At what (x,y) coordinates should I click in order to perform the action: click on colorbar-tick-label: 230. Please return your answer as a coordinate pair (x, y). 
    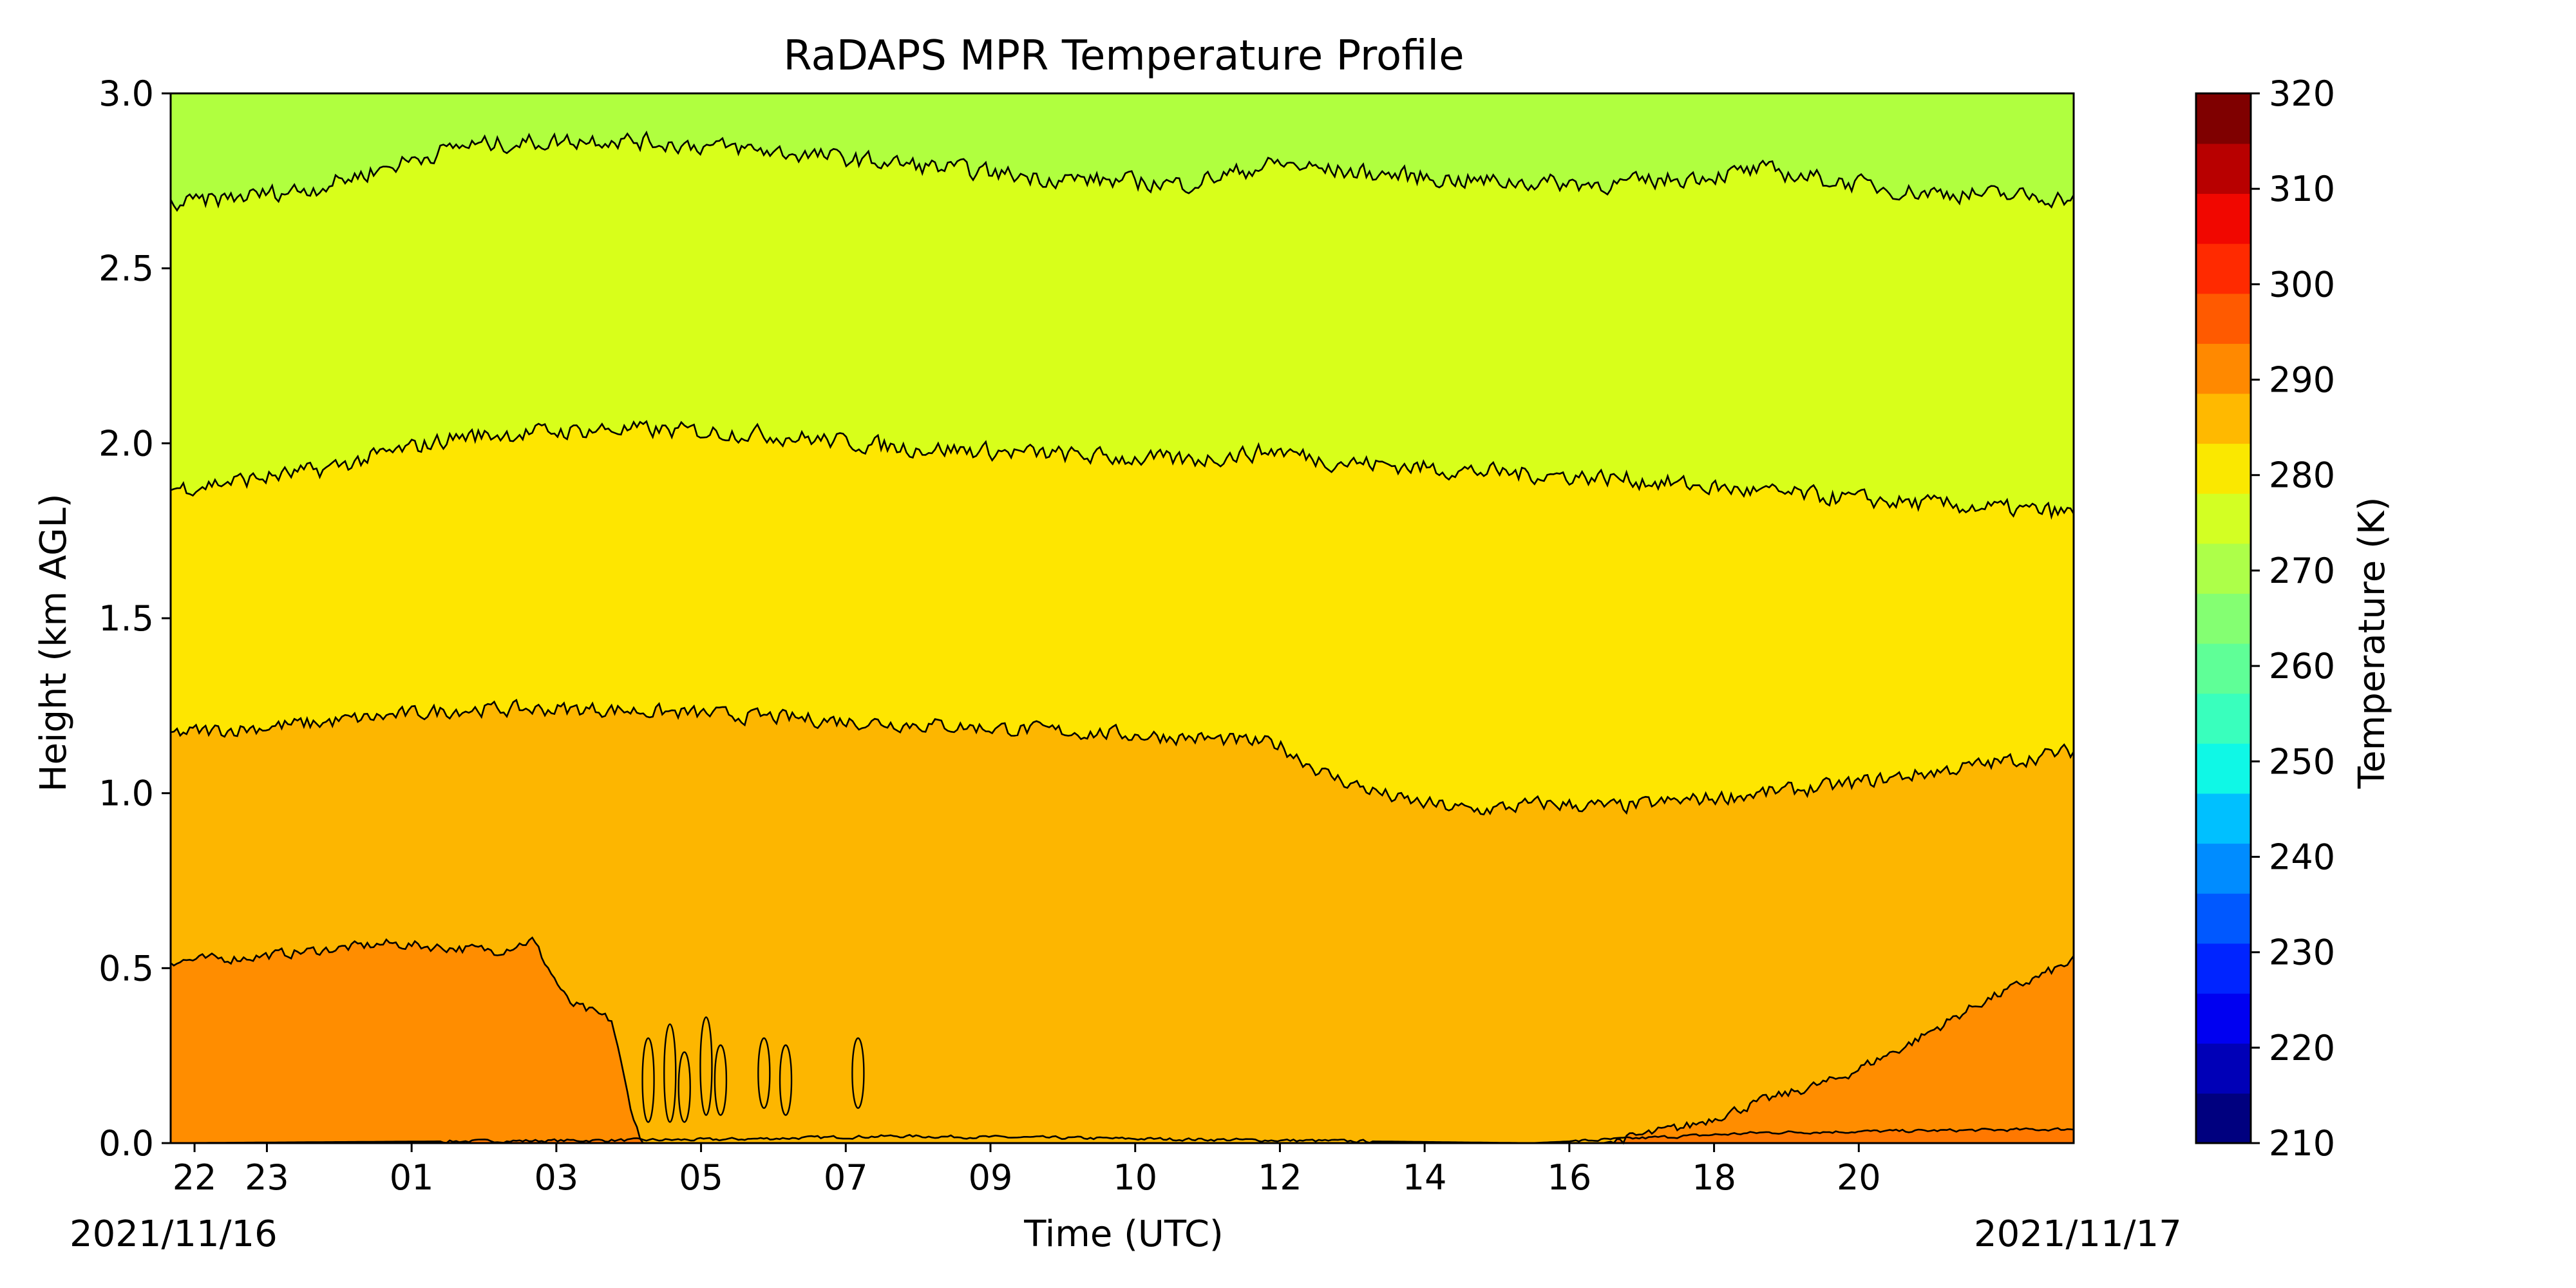
    Looking at the image, I should click on (2302, 953).